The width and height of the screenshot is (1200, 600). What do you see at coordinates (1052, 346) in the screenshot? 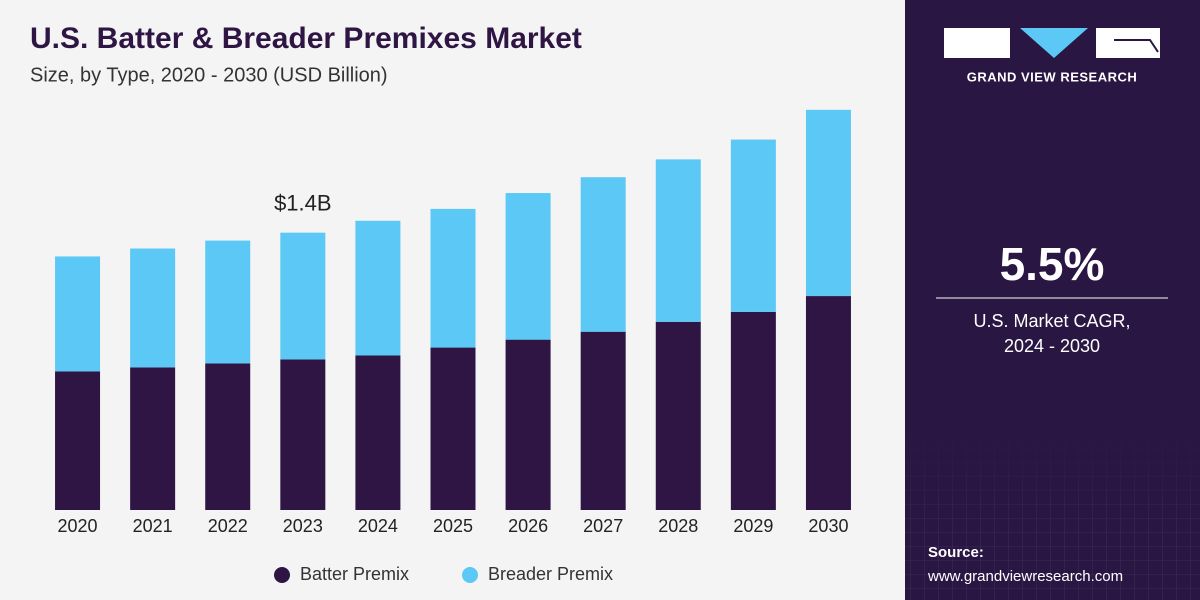
I see `cagr-label: 2024 - 2030` at bounding box center [1052, 346].